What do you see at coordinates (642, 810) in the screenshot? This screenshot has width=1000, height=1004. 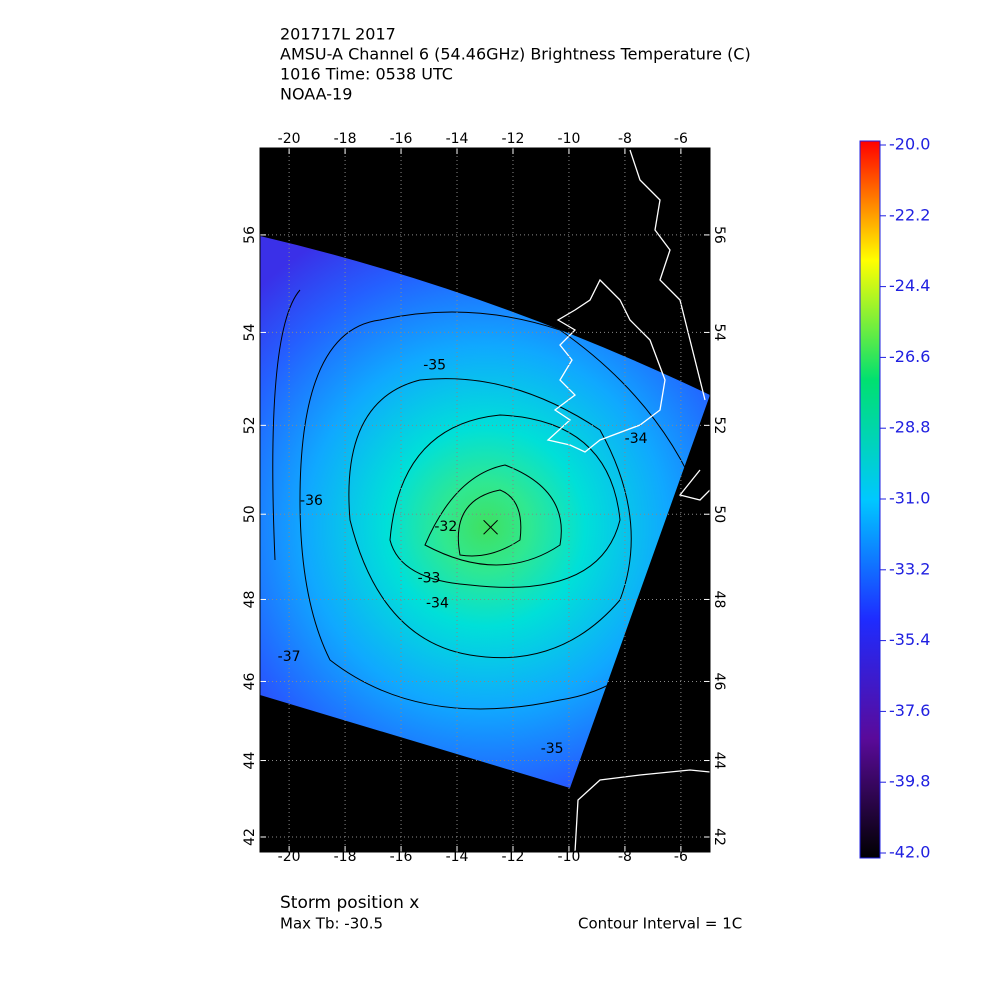 I see `coast-iberia` at bounding box center [642, 810].